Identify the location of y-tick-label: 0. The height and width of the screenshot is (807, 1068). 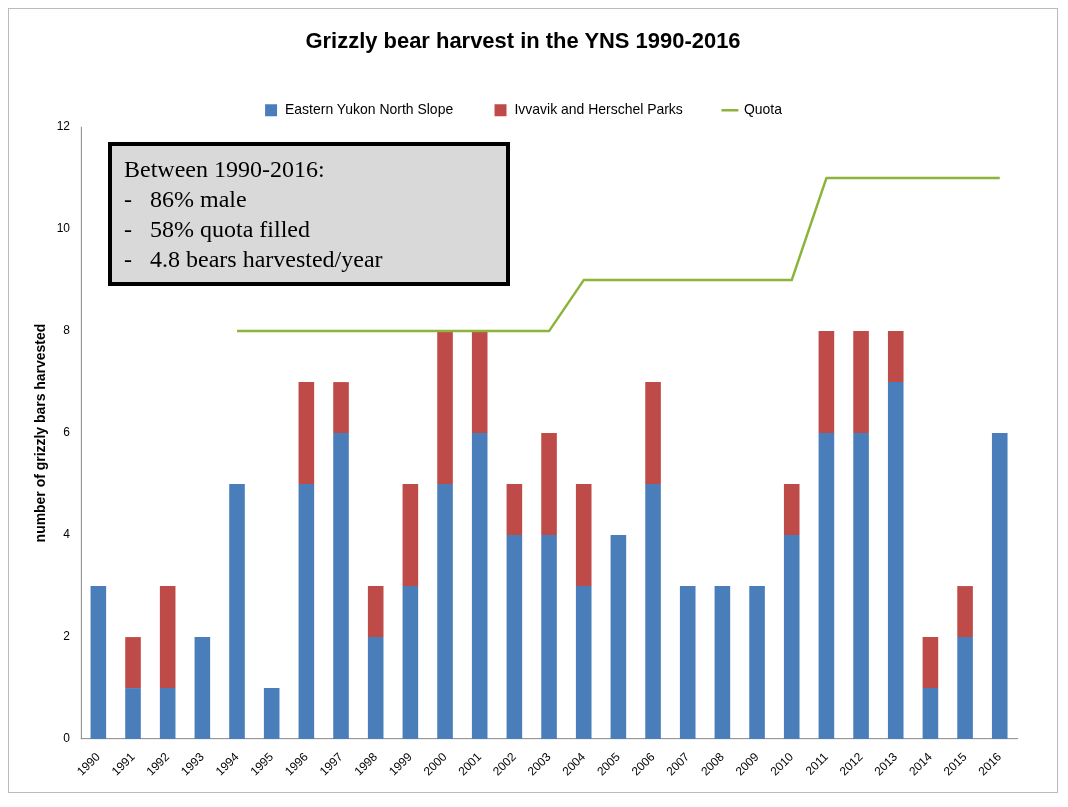
(67, 738).